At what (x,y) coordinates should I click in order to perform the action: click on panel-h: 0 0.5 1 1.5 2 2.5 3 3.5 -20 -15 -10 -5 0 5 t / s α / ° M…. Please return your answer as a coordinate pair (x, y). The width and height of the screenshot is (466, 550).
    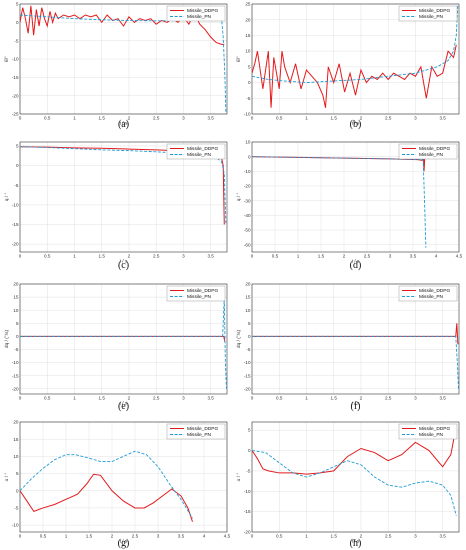
    Looking at the image, I should click on (348, 485).